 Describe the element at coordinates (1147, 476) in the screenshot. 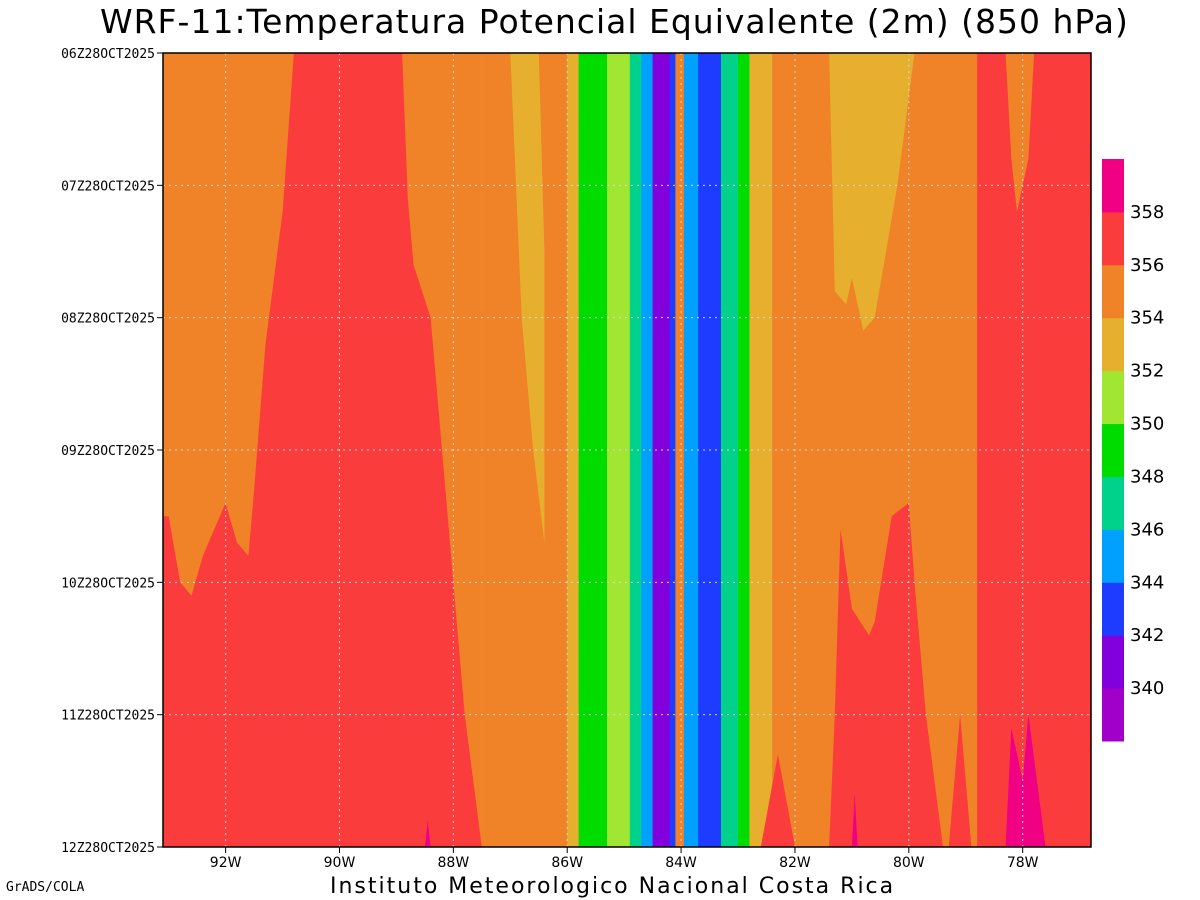

I see `colorbar-label: 348` at that location.